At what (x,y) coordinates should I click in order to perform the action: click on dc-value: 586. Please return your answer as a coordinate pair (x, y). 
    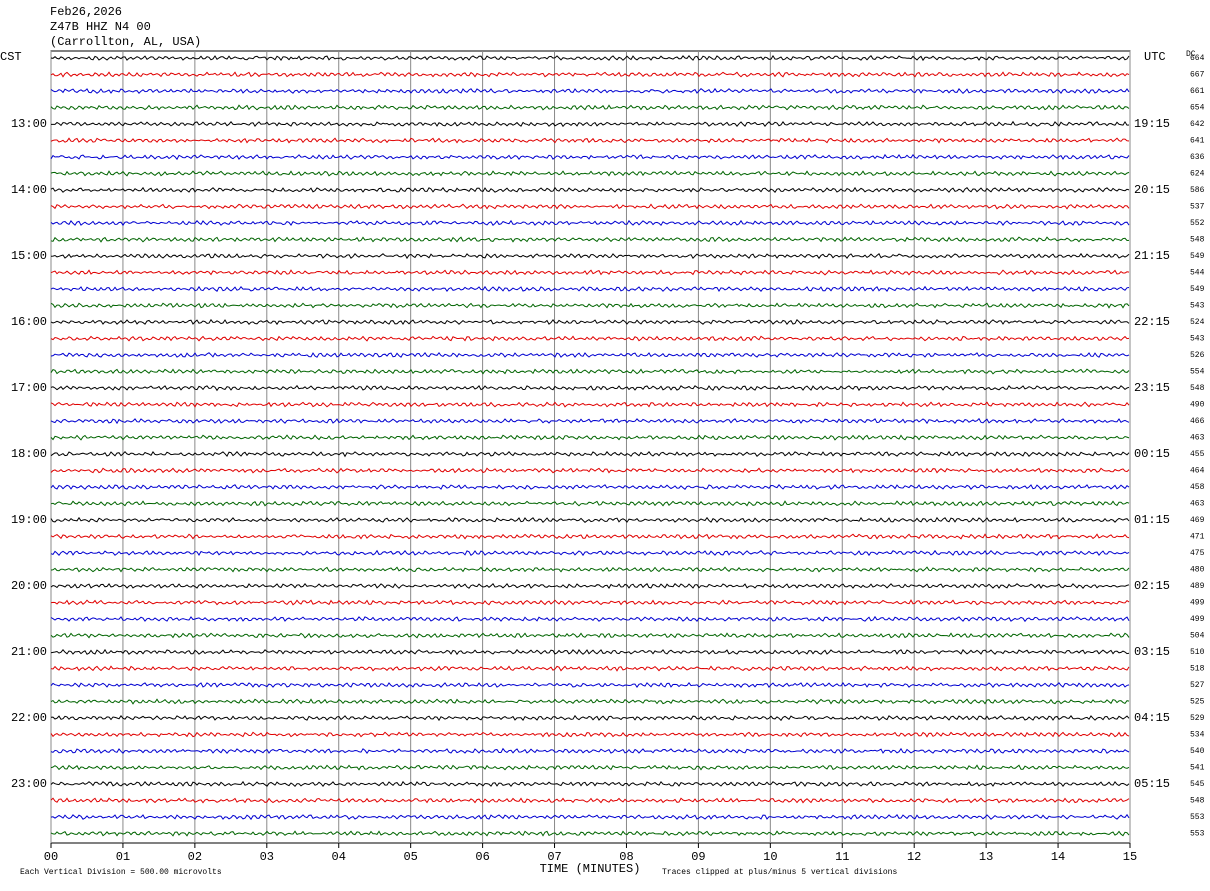
    Looking at the image, I should click on (1197, 190).